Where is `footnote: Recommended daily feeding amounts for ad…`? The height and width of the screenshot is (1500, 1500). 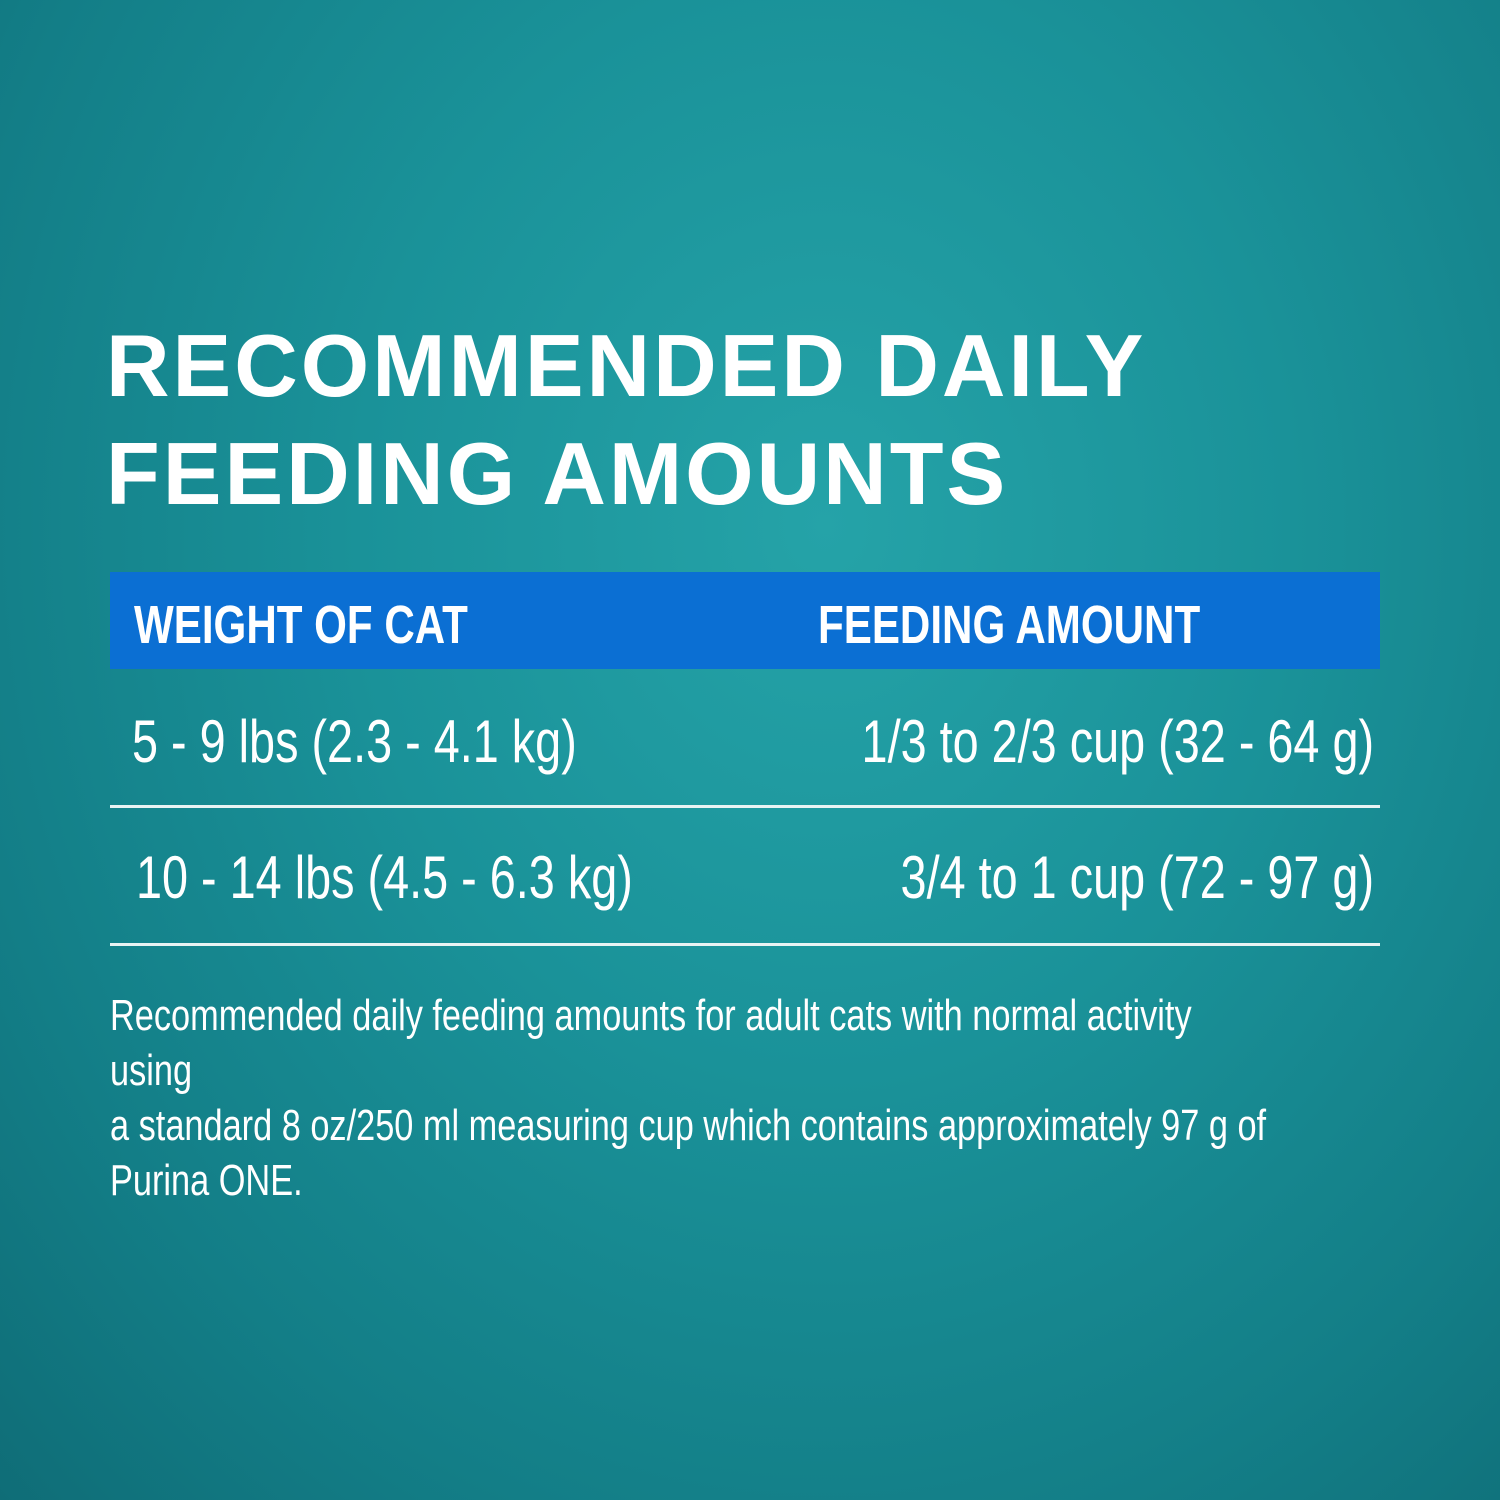 footnote: Recommended daily feeding amounts for ad… is located at coordinates (695, 1098).